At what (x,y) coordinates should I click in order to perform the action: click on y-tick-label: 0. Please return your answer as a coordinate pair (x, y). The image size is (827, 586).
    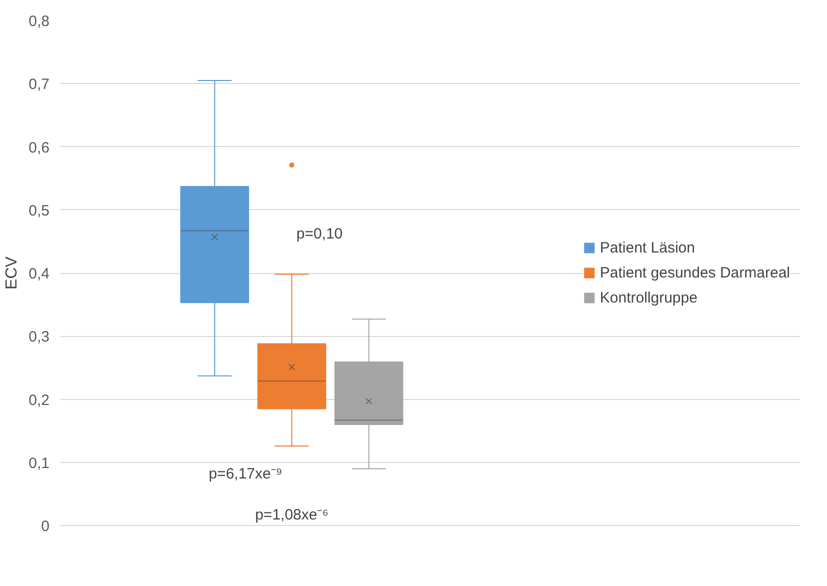
    Looking at the image, I should click on (45, 526).